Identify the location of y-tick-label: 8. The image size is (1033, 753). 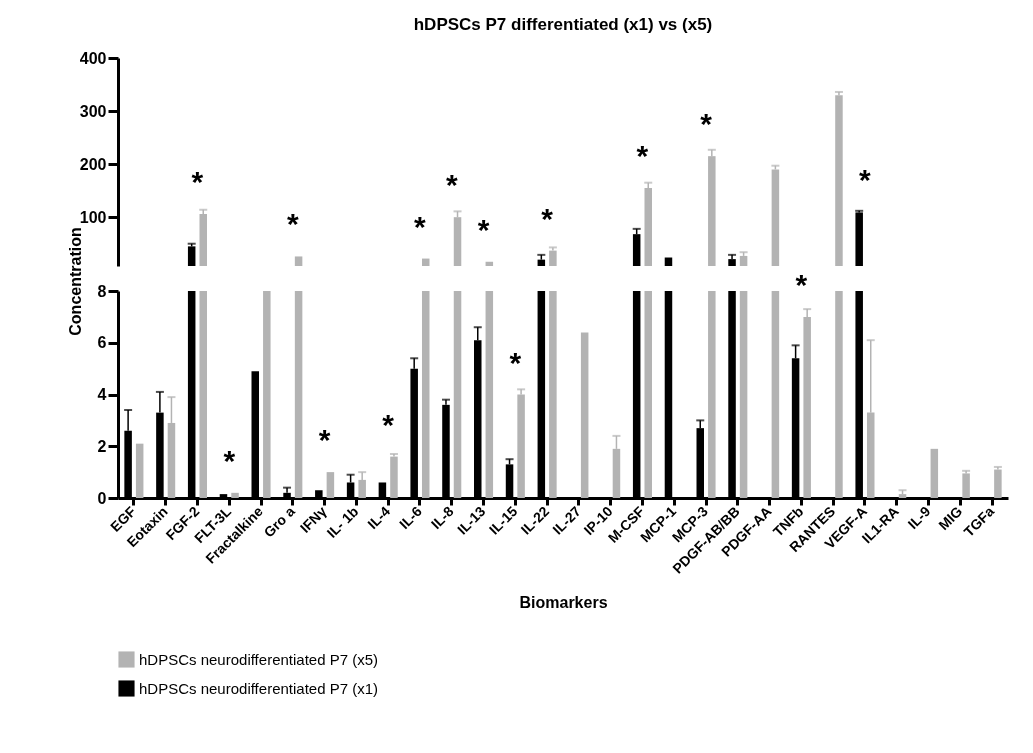
(102, 291).